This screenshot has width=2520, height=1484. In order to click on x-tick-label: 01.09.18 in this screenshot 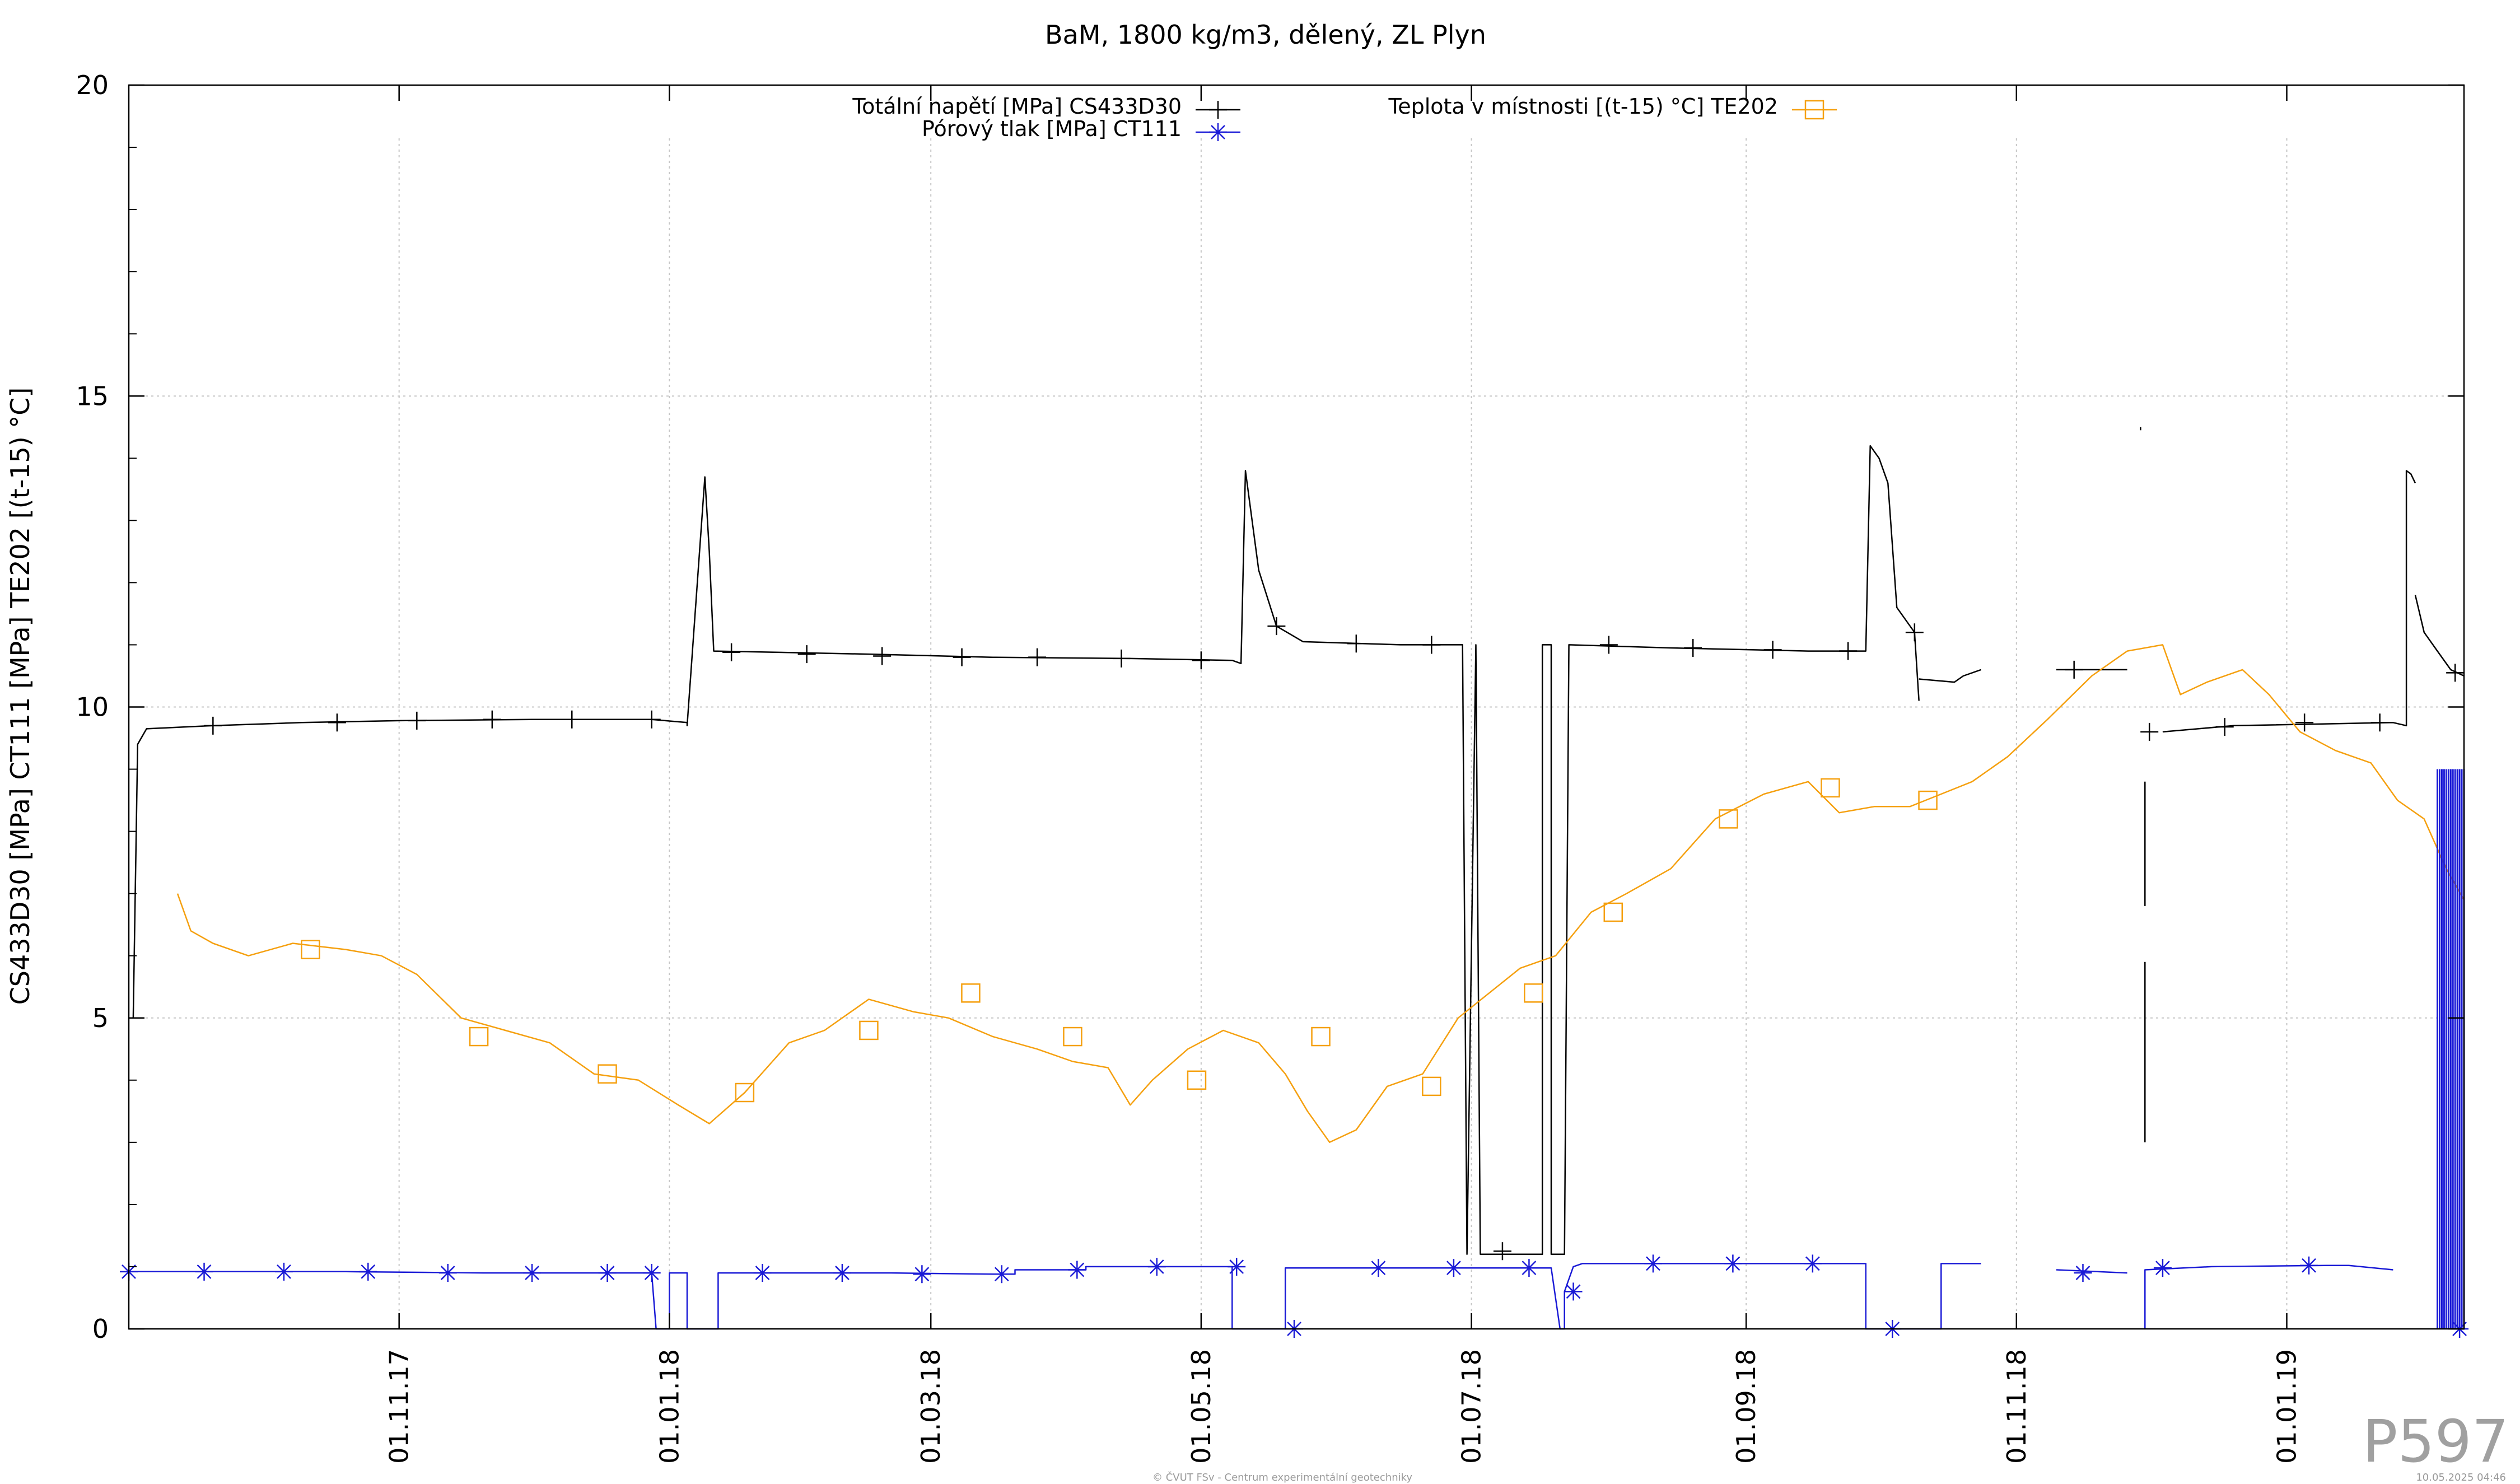, I will do `click(1746, 1407)`.